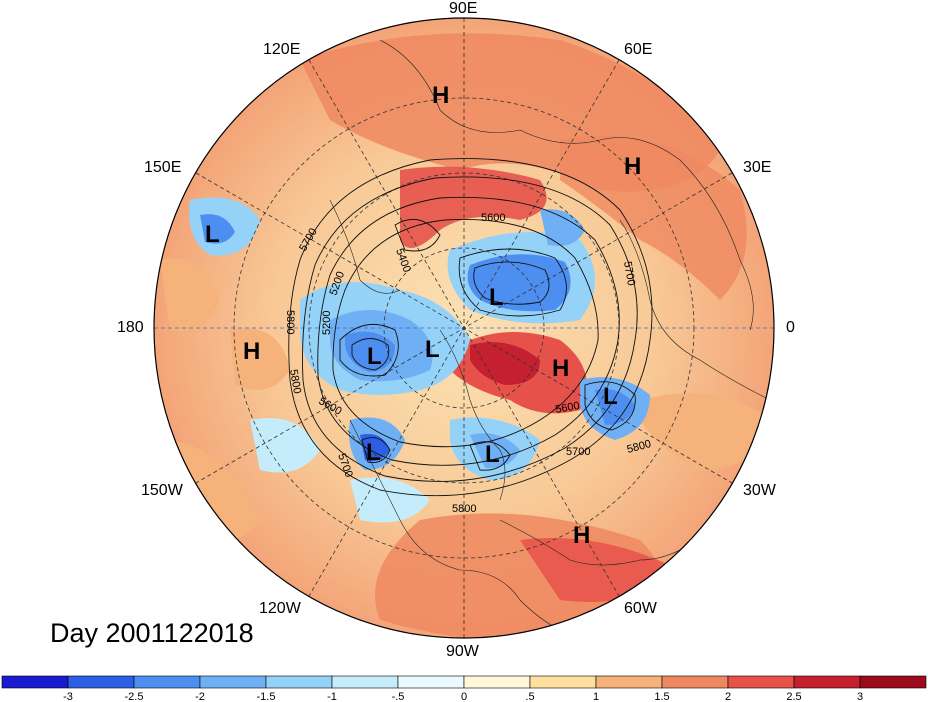  What do you see at coordinates (398, 696) in the screenshot?
I see `colorbar-tick-5: -.5` at bounding box center [398, 696].